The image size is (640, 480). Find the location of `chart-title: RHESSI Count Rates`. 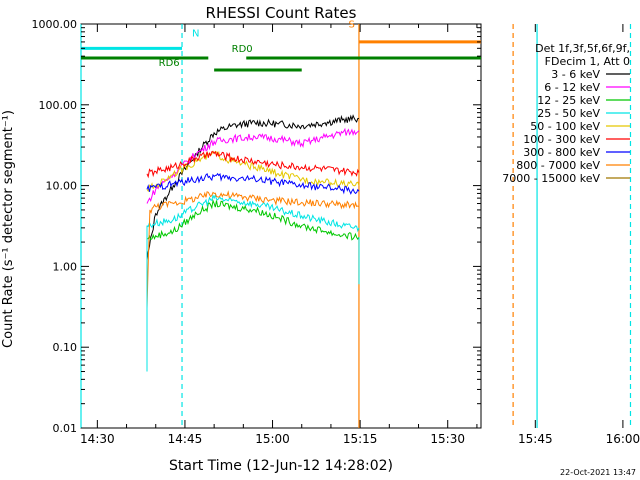

chart-title: RHESSI Count Rates is located at coordinates (281, 13).